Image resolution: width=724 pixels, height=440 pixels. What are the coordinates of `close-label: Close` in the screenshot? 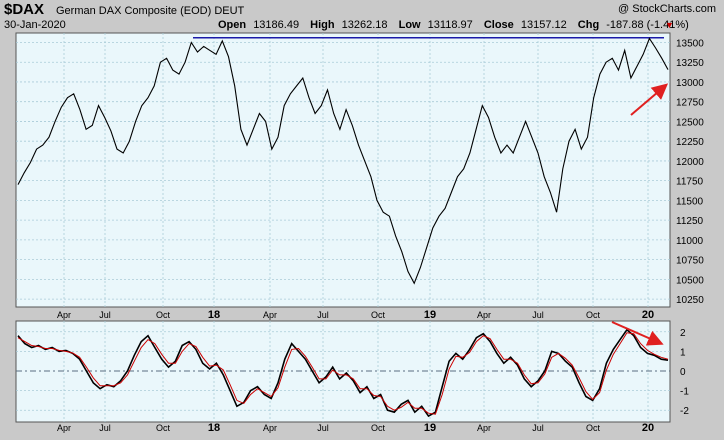 It's located at (499, 25).